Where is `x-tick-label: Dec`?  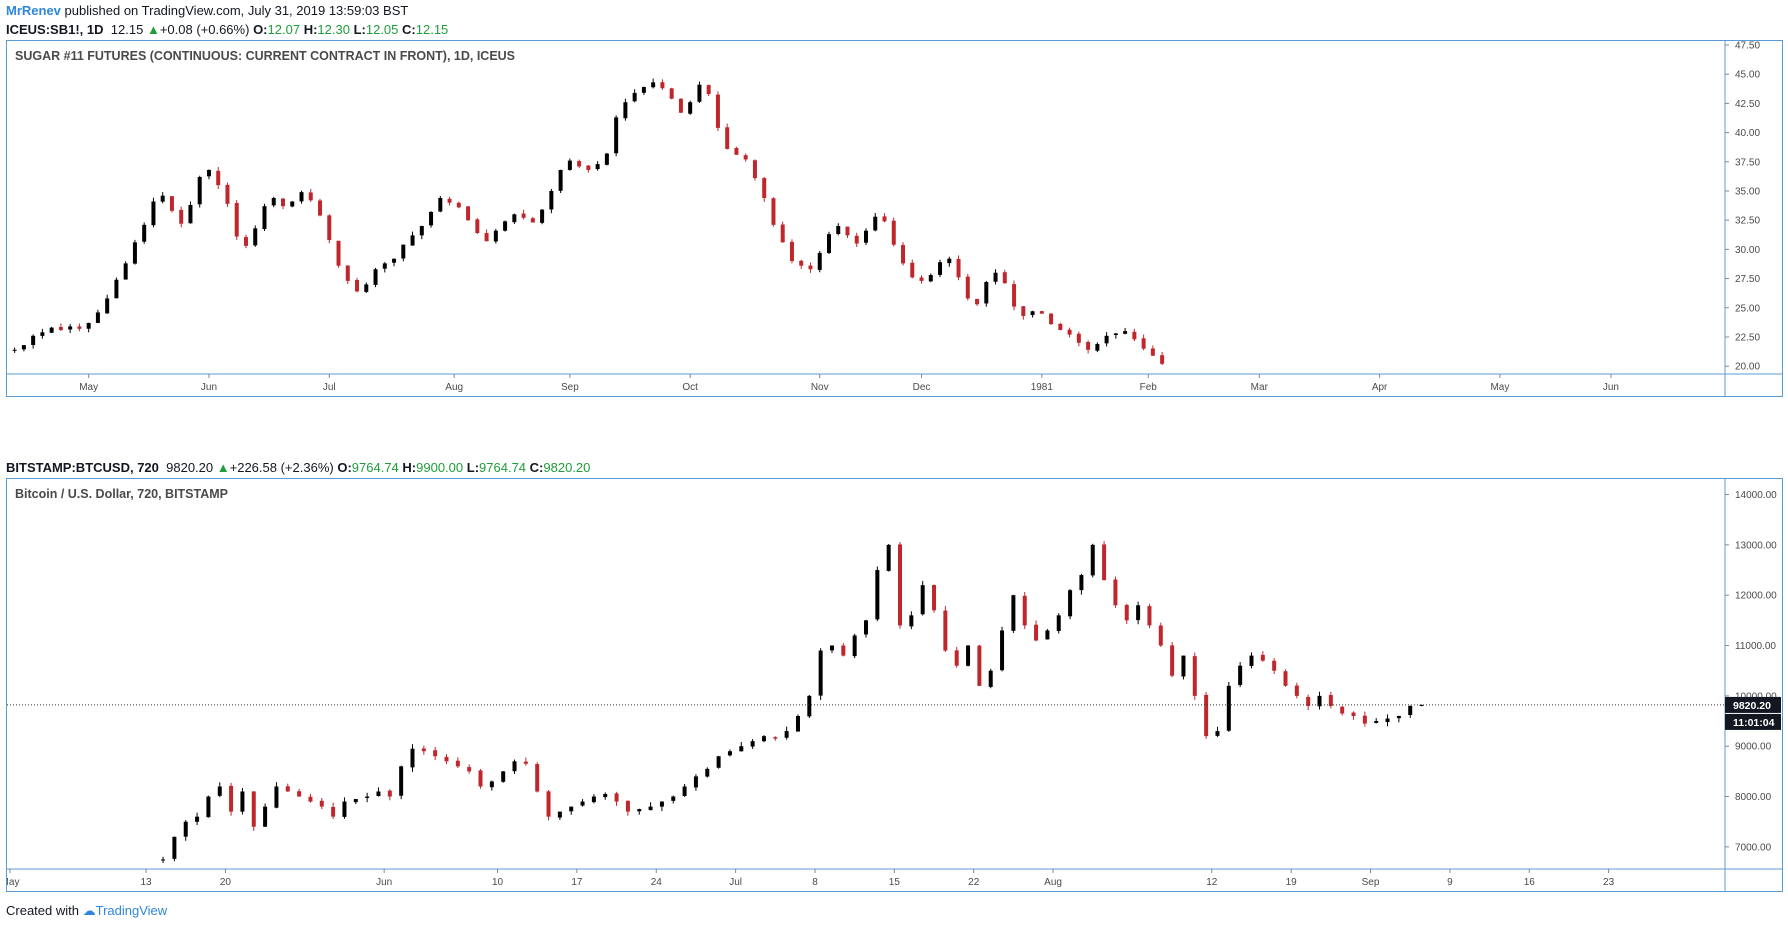
x-tick-label: Dec is located at coordinates (922, 387).